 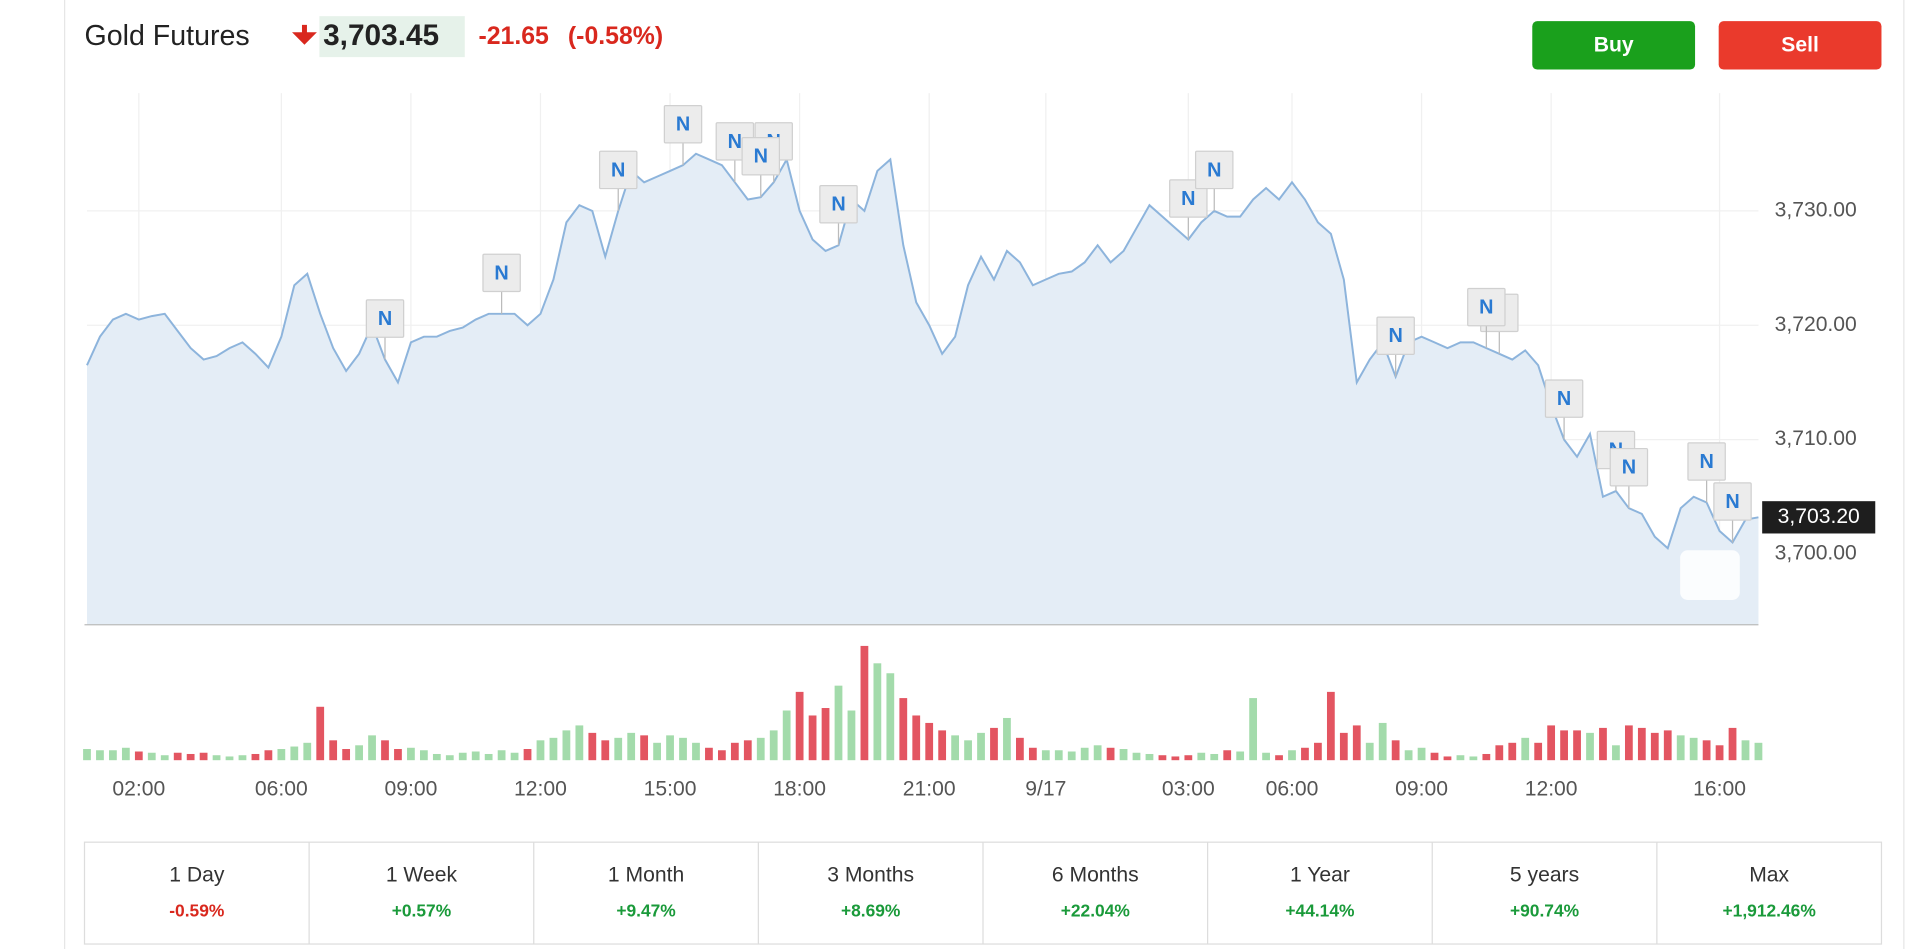 I want to click on y-tick-label: 3,700.00, so click(x=1816, y=552).